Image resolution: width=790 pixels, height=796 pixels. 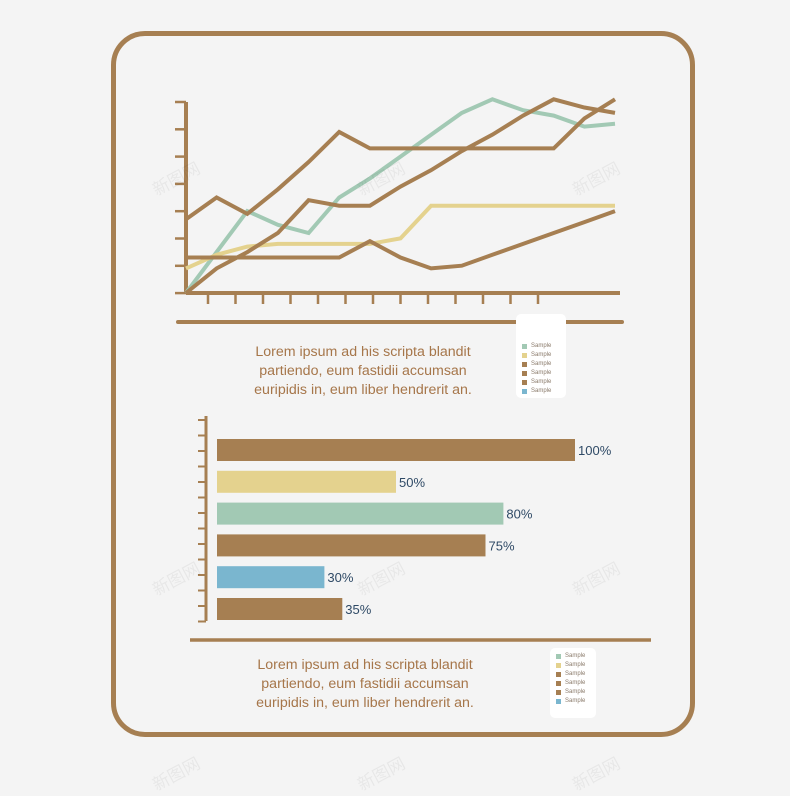 I want to click on bar-value-label: 30%, so click(x=340, y=577).